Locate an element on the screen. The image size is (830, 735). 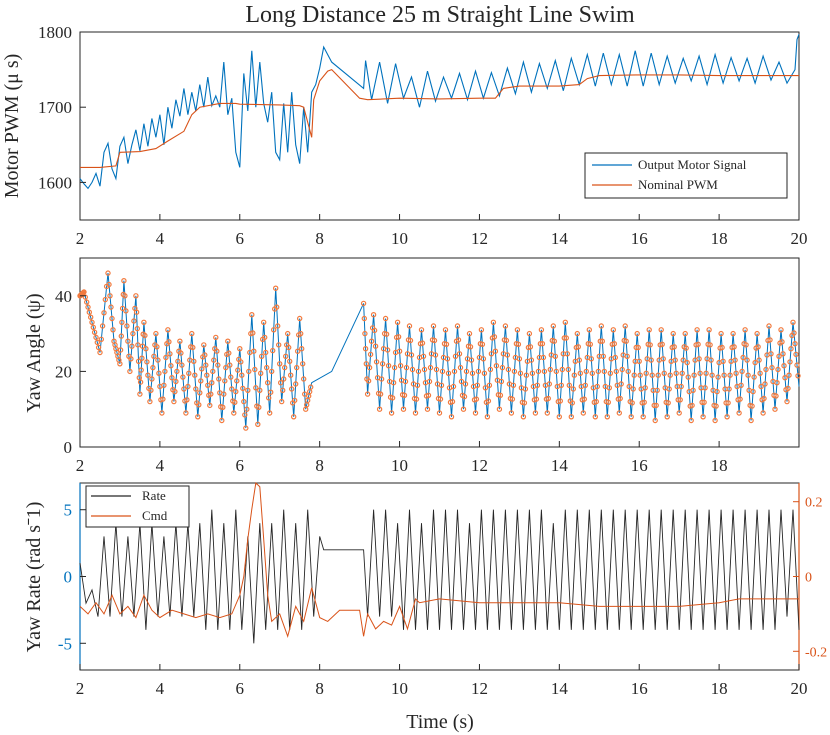
xtick-label: 8 is located at coordinates (319, 238).